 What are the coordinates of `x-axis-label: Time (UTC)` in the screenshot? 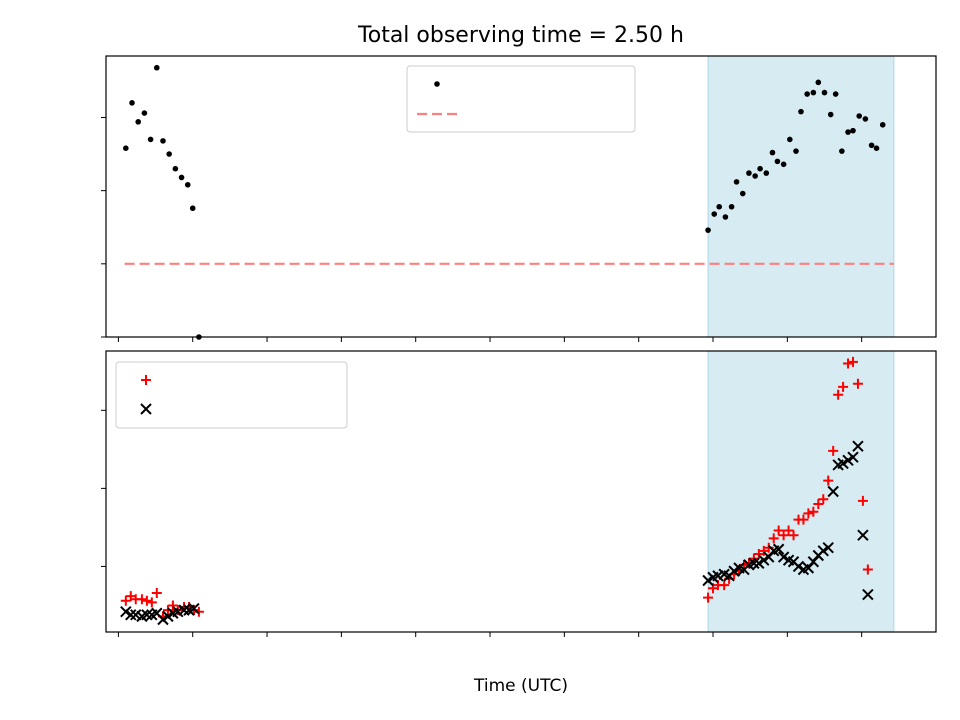 It's located at (520, 686).